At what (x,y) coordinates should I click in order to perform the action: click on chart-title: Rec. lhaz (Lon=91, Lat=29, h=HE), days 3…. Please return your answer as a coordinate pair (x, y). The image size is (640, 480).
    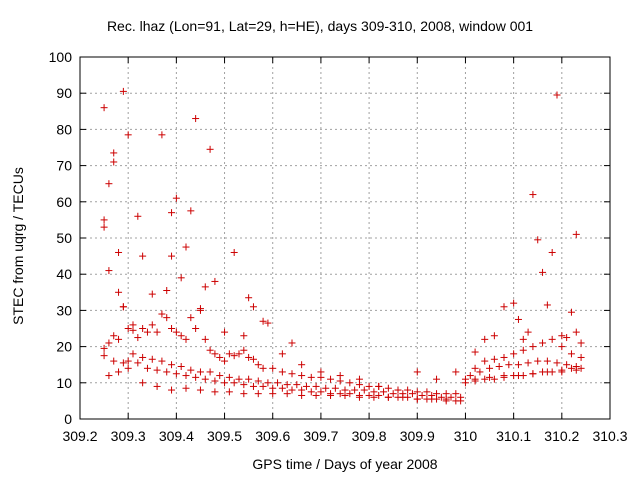
    Looking at the image, I should click on (320, 26).